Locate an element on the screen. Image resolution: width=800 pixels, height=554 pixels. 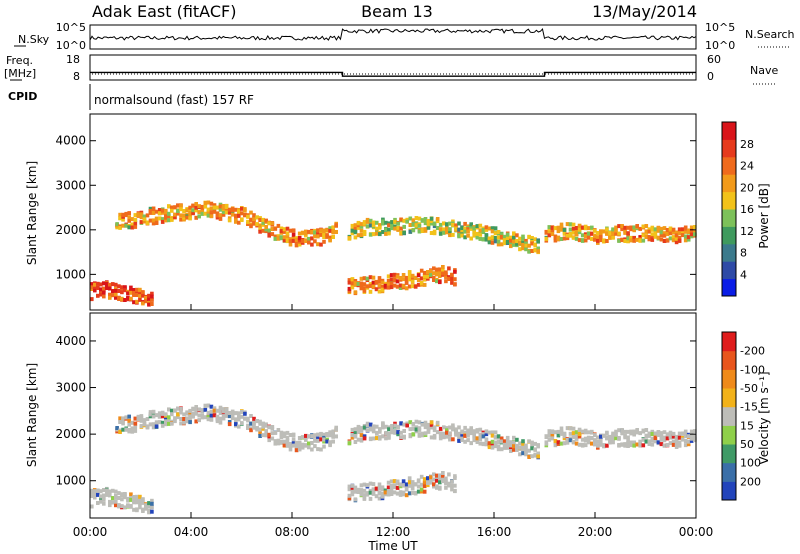
nave-label: Nave is located at coordinates (764, 70).